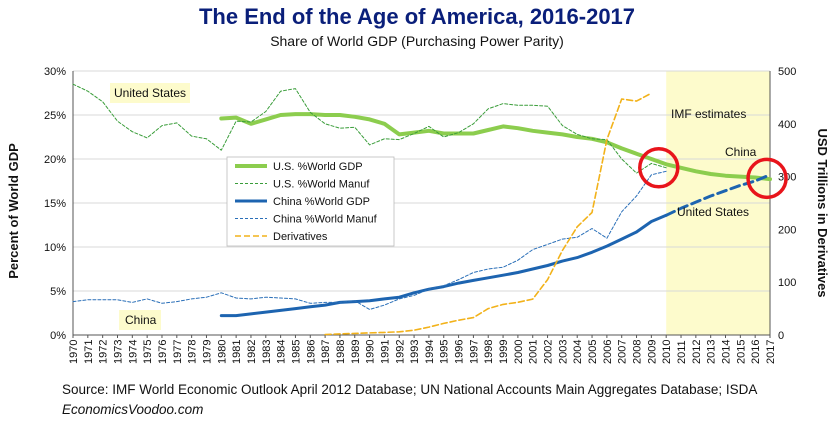  Describe the element at coordinates (443, 265) in the screenshot. I see `series-line-china-world-gdp` at that location.